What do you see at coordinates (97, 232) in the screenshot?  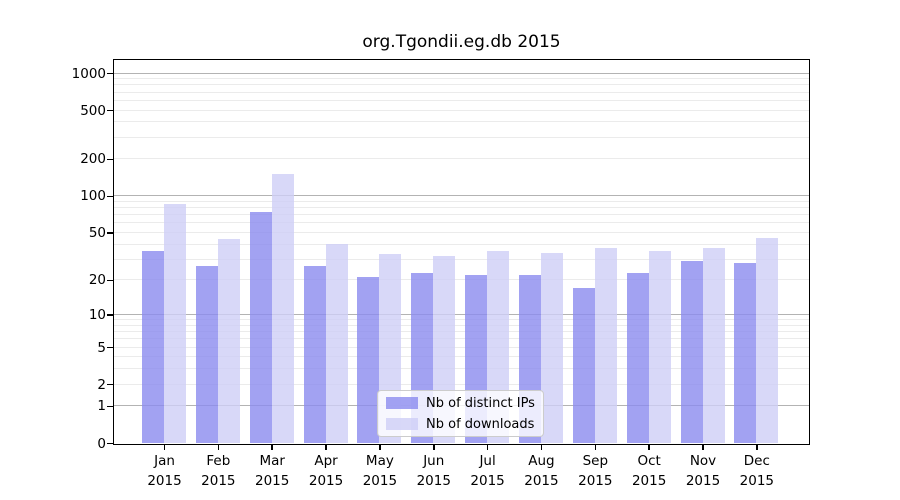 I see `y-tick-label-50: 50` at bounding box center [97, 232].